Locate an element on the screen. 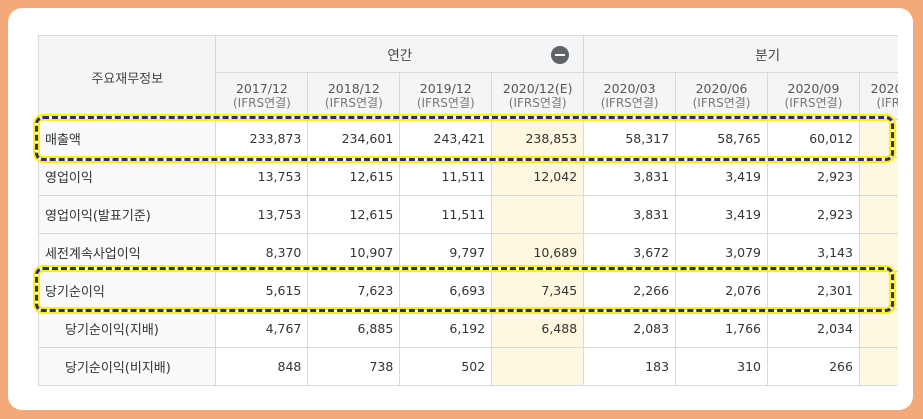 The width and height of the screenshot is (923, 419). table-cell: 2,266 is located at coordinates (630, 290).